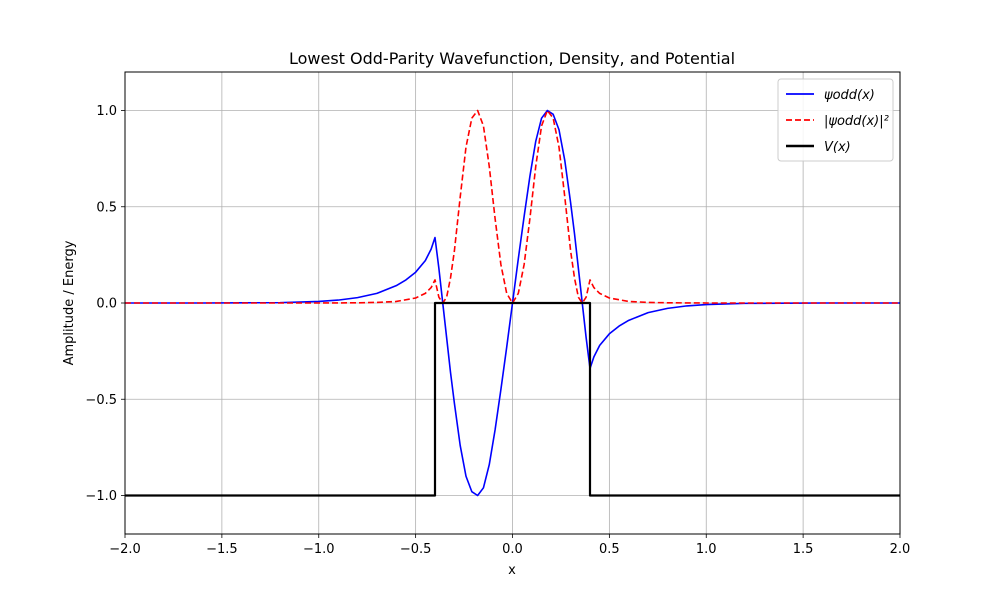 The image size is (1000, 600). Describe the element at coordinates (609, 549) in the screenshot. I see `x-tick-label: 0.5` at that location.